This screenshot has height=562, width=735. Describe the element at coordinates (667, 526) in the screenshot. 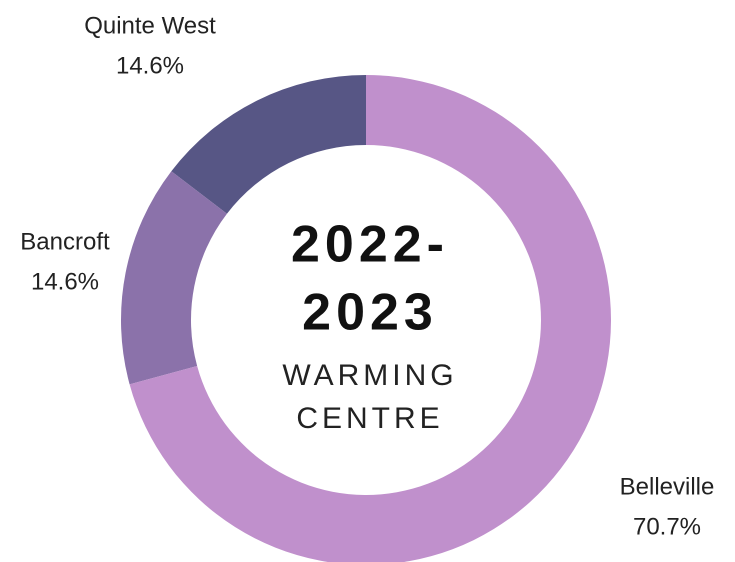

I see `segment-value-label: 70.7%` at that location.